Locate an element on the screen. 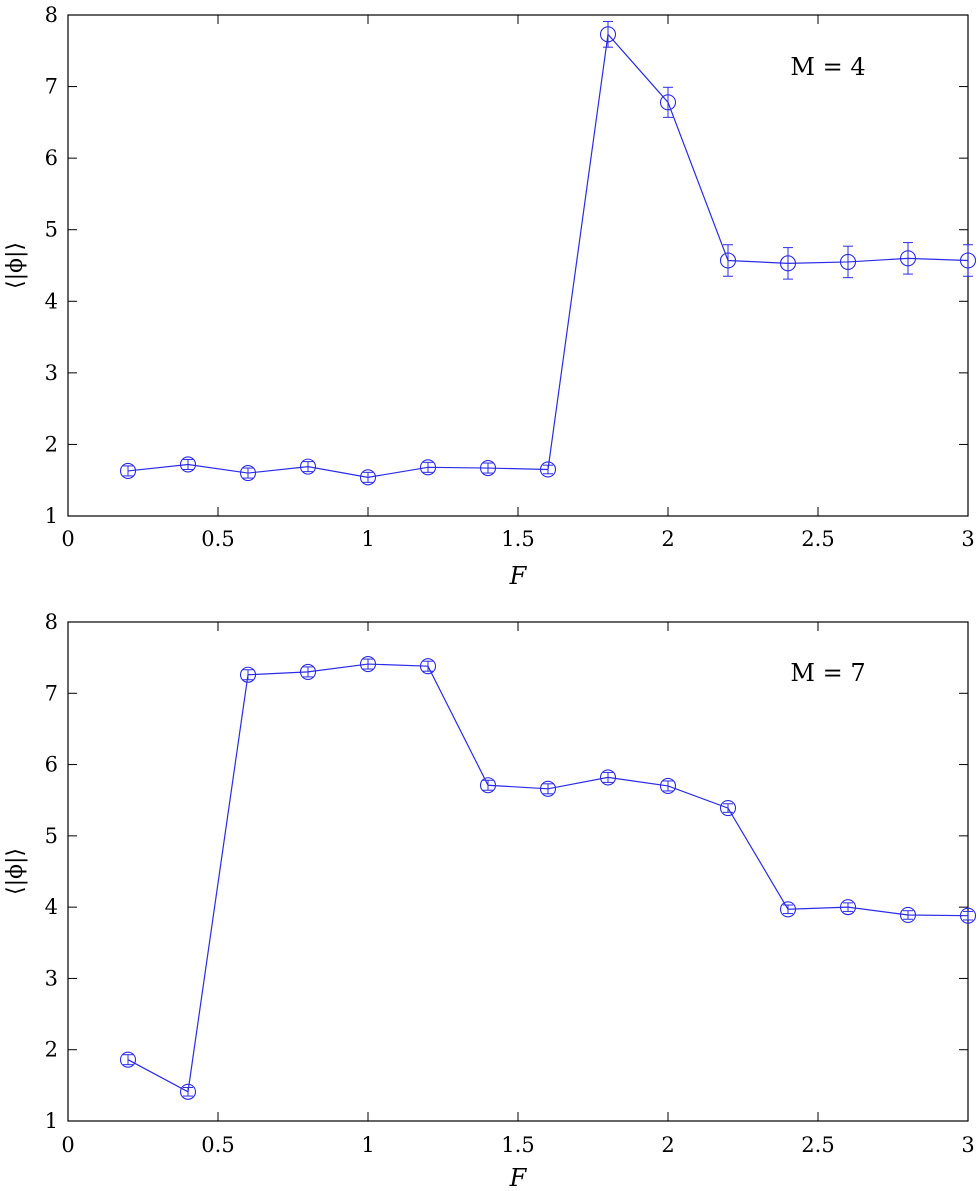 The width and height of the screenshot is (980, 1191). y-tick-label: 1 is located at coordinates (51, 516).